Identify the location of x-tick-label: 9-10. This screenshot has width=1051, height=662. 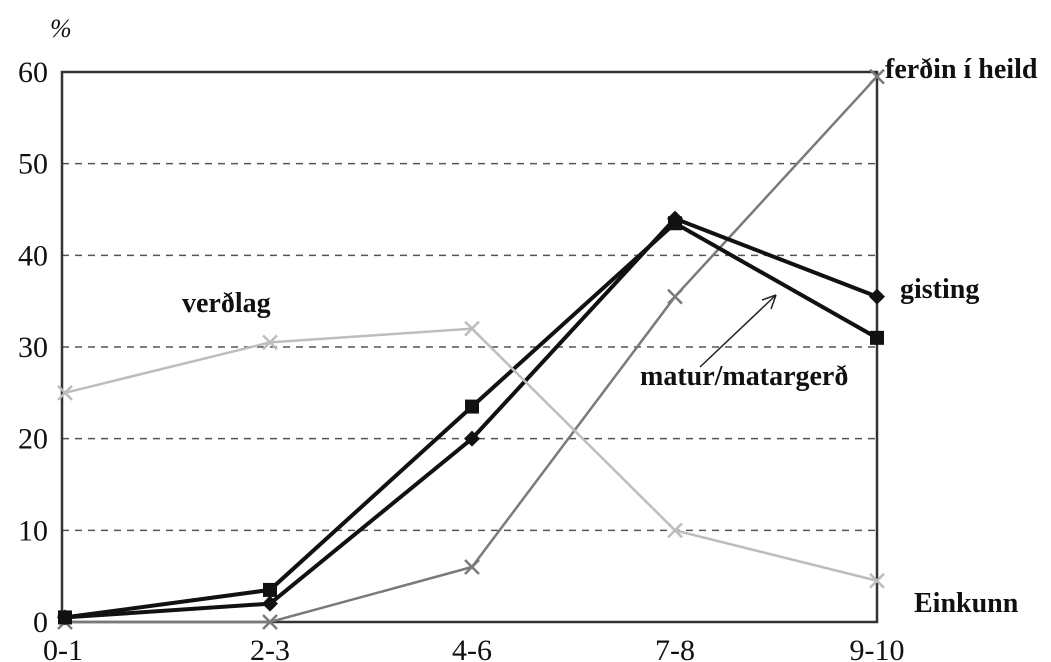
(877, 648).